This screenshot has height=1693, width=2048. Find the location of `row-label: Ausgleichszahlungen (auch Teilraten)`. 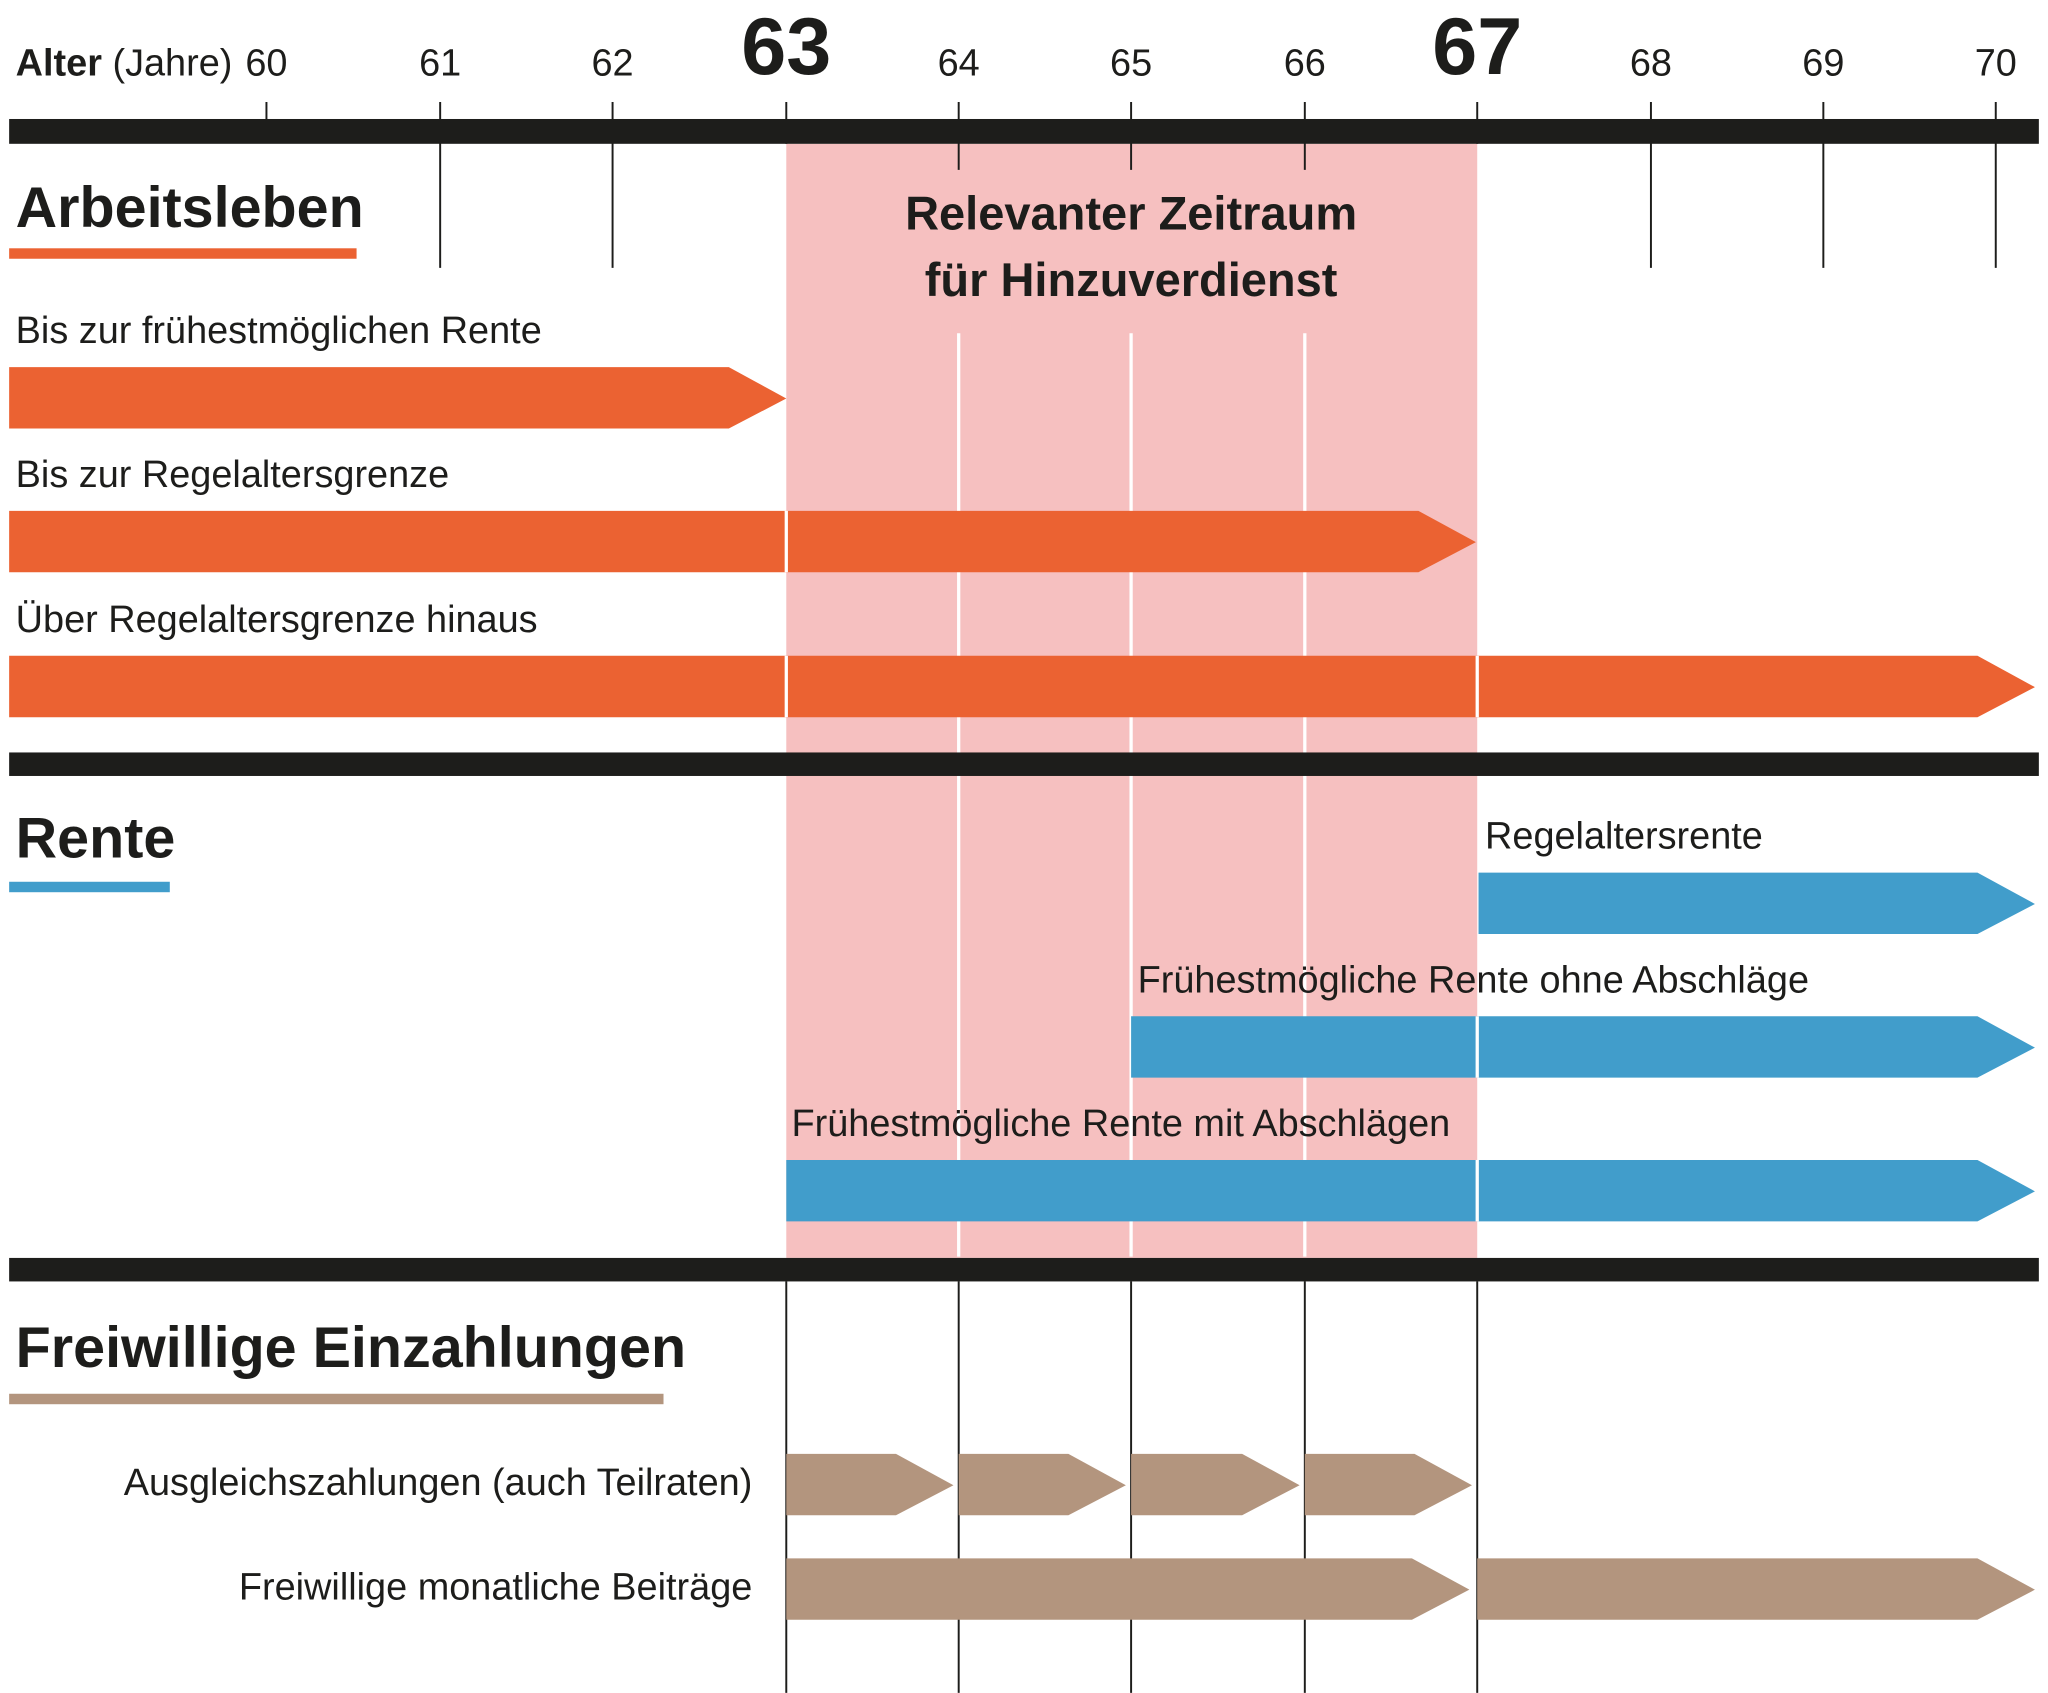

row-label: Ausgleichszahlungen (auch Teilraten) is located at coordinates (438, 1483).